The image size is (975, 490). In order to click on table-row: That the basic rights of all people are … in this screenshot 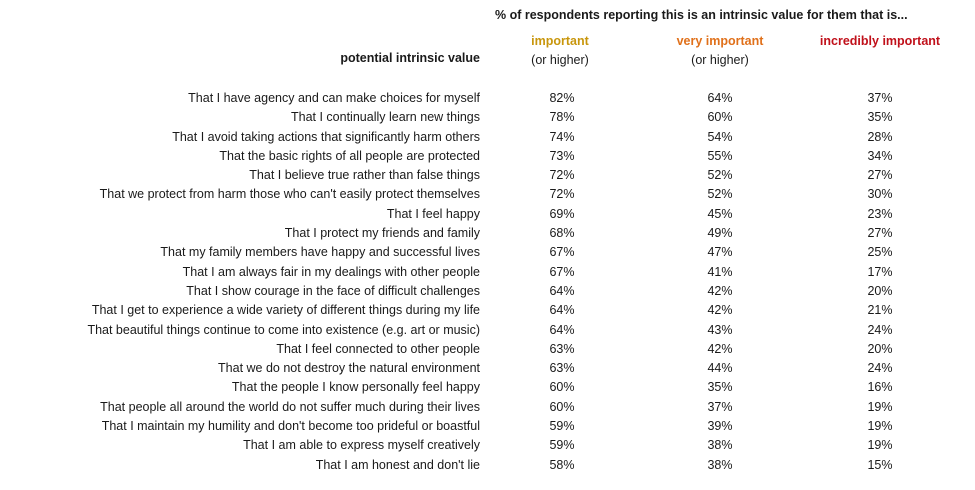, I will do `click(487, 156)`.